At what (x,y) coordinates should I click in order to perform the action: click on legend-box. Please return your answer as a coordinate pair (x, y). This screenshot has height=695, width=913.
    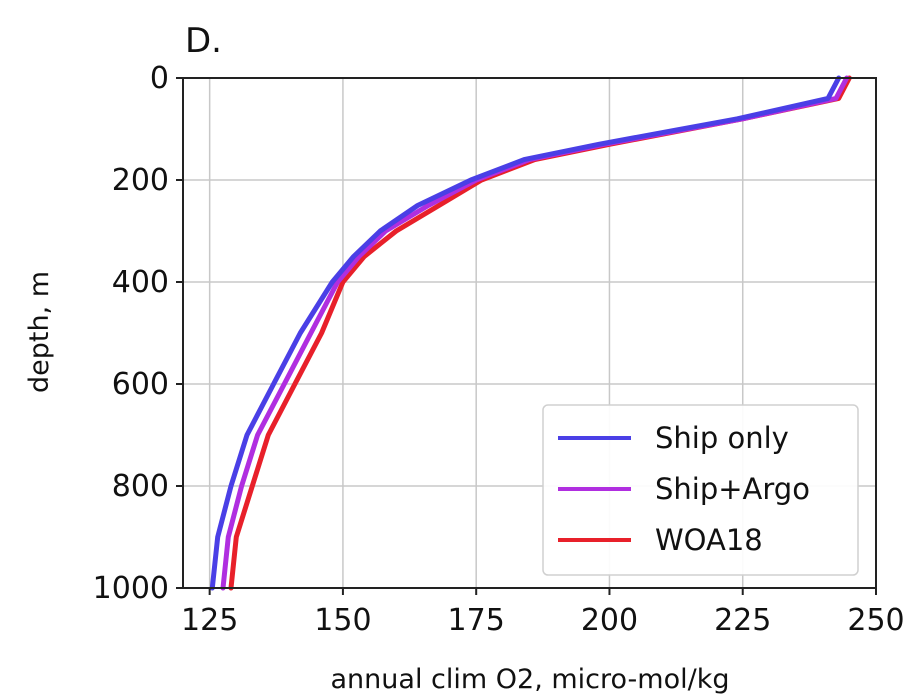
    Looking at the image, I should click on (700, 490).